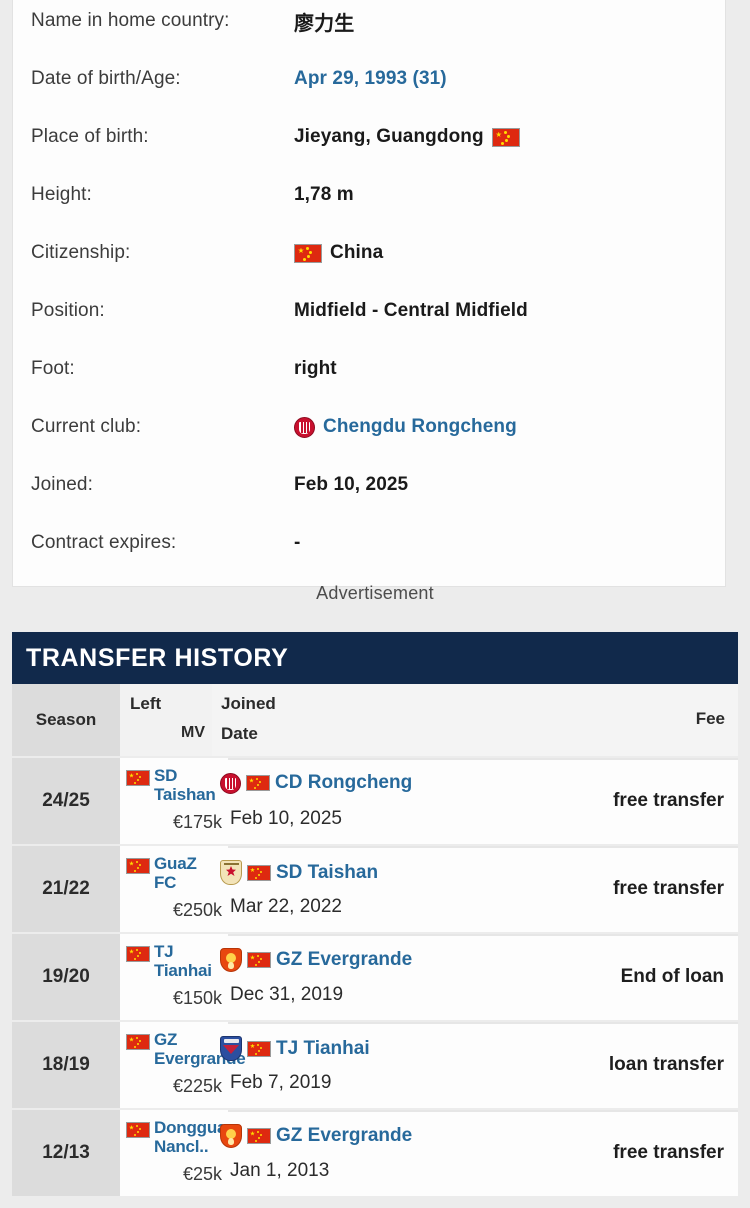  I want to click on left-club-cell: GZ Evergrande, so click(186, 1049).